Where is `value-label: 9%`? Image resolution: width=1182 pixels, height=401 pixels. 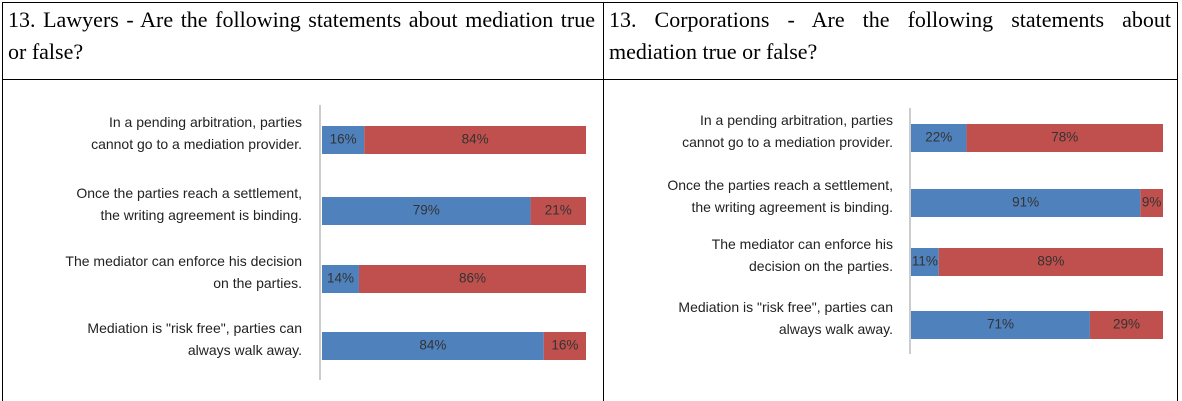
value-label: 9% is located at coordinates (1152, 202).